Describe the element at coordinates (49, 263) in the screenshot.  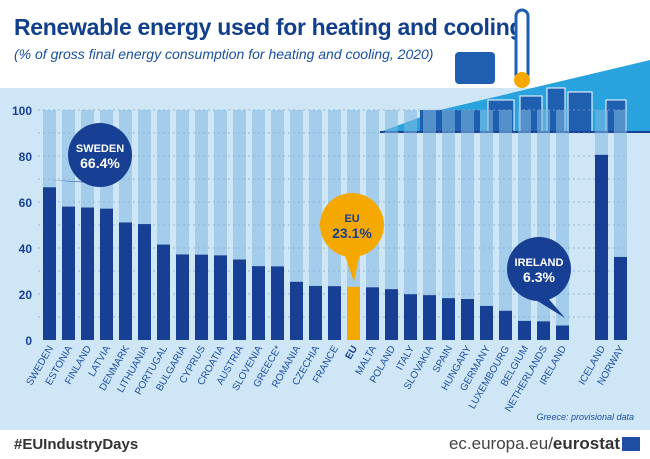
I see `bar-sweden` at that location.